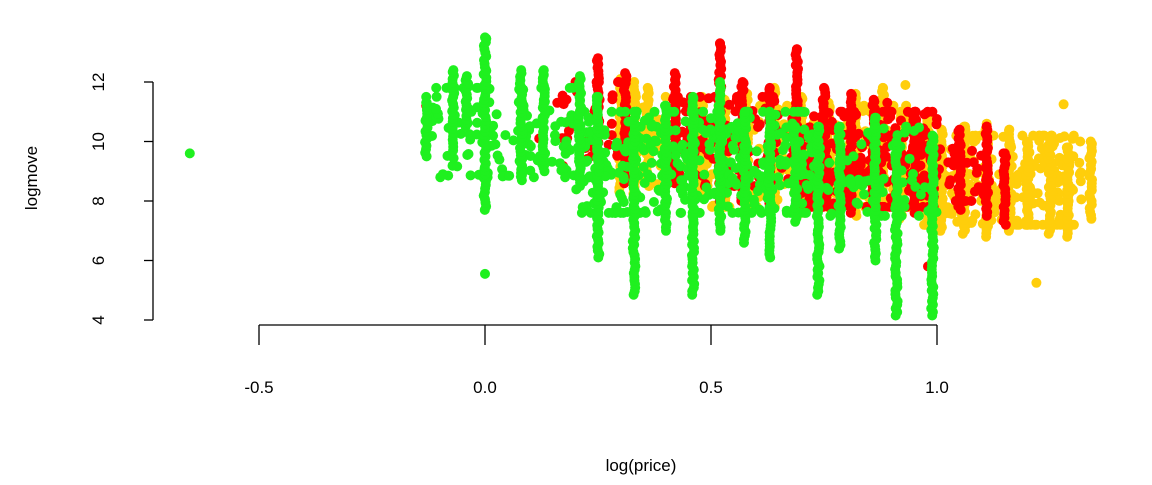  Describe the element at coordinates (149, 201) in the screenshot. I see `y-axis` at that location.